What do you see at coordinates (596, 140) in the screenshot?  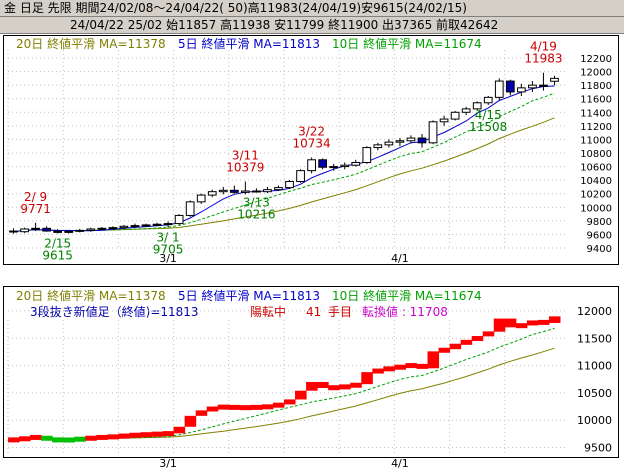 I see `upper-y-tick-label: 11000` at bounding box center [596, 140].